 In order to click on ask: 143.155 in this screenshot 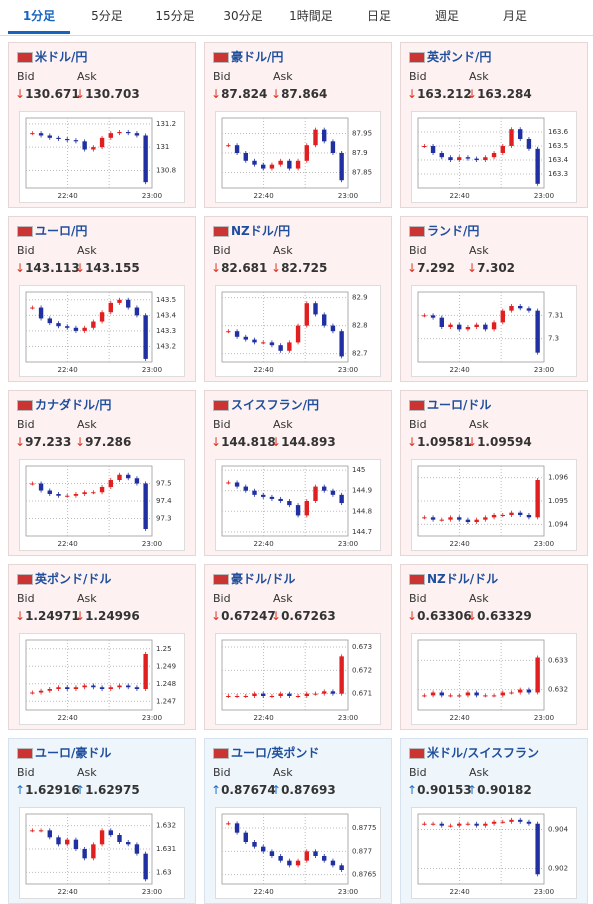, I will do `click(112, 268)`.